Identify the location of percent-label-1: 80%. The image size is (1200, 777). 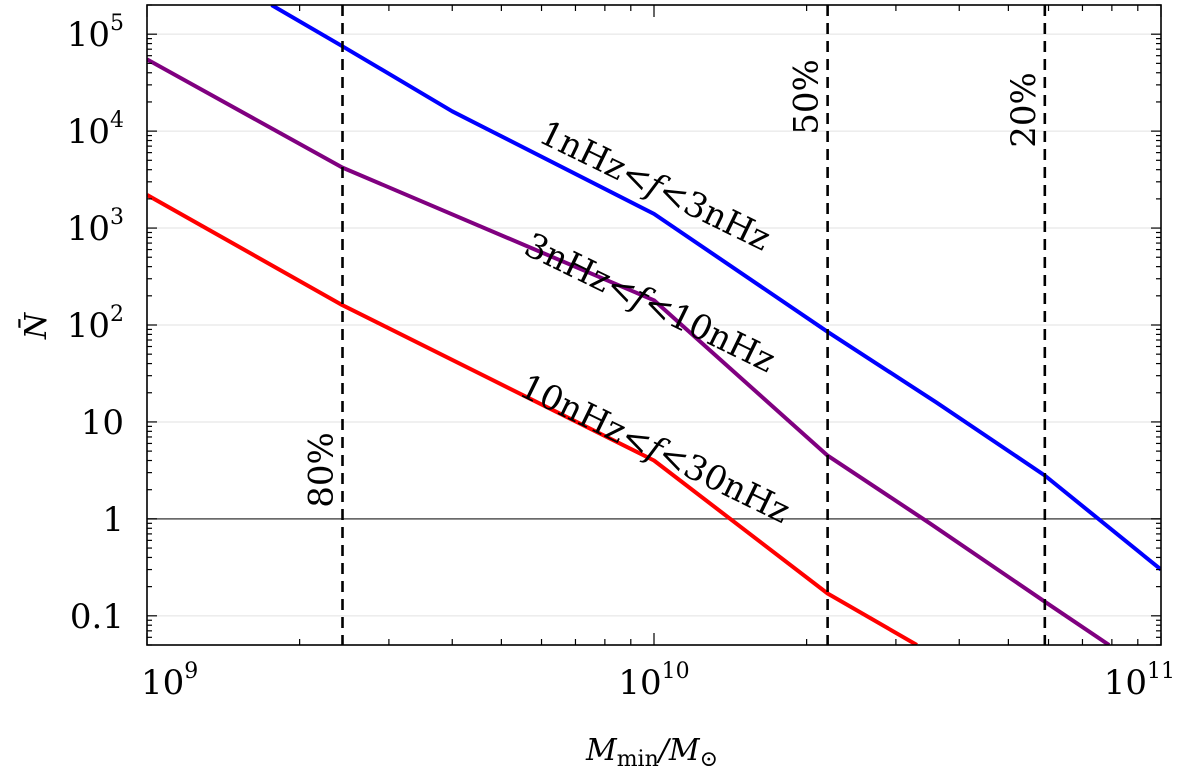
(322, 470).